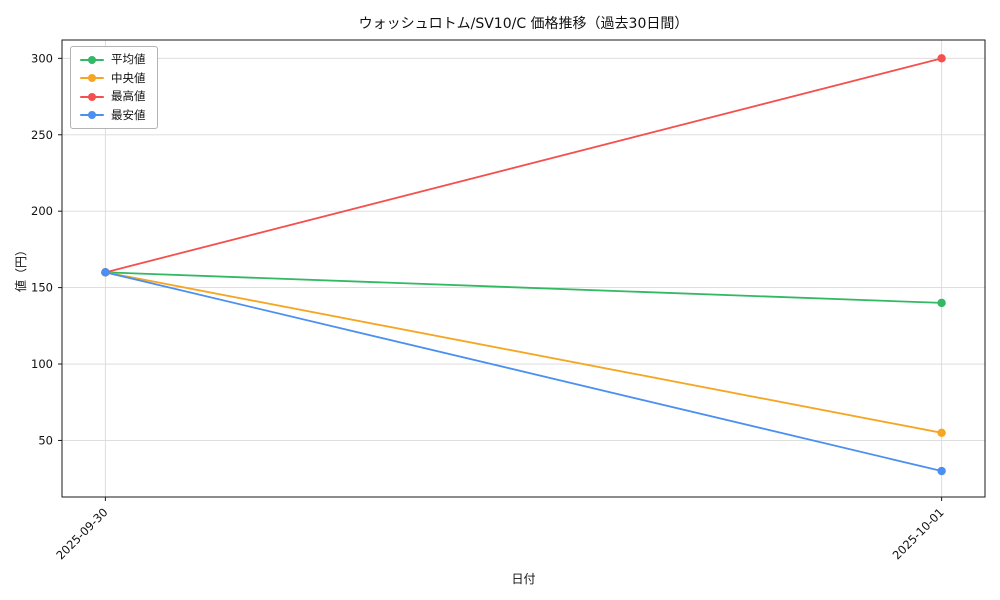 The width and height of the screenshot is (1000, 600). Describe the element at coordinates (128, 96) in the screenshot. I see `legend-label: 最高値` at that location.